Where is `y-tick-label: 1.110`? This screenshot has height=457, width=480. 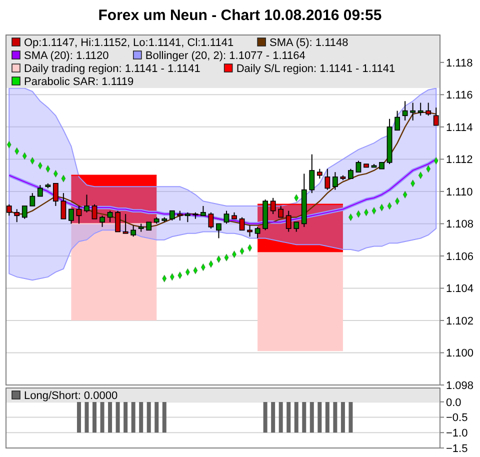 y-tick-label: 1.110 is located at coordinates (459, 192).